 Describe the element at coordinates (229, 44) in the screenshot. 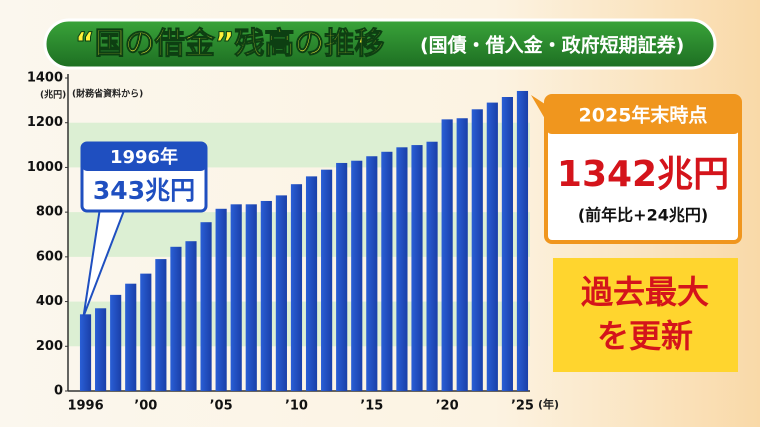

I see `chart-title: “国の借金”残高の推移` at that location.